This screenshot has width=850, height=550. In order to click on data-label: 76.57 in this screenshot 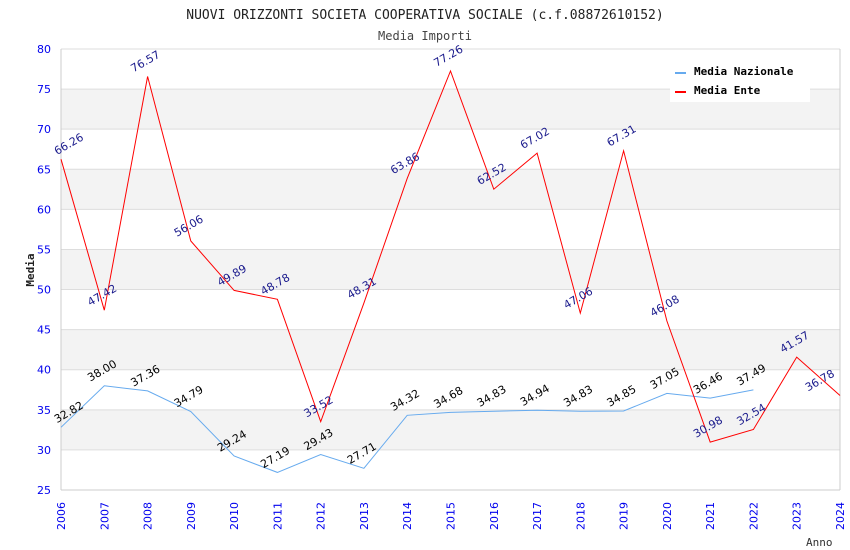, I will do `click(146, 61)`.